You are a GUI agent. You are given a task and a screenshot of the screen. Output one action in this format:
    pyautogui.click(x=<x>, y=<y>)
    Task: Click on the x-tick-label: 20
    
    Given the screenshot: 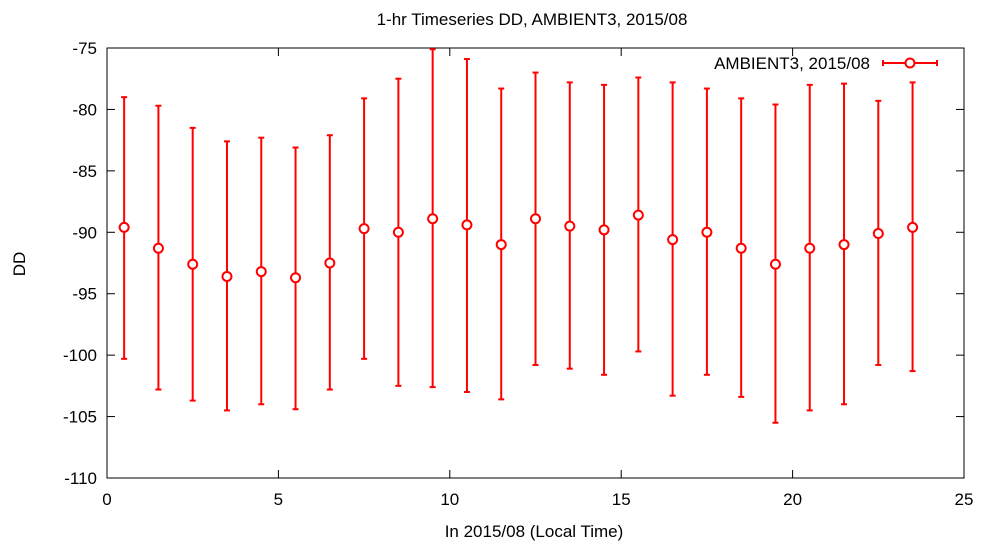 What is the action you would take?
    pyautogui.click(x=792, y=499)
    